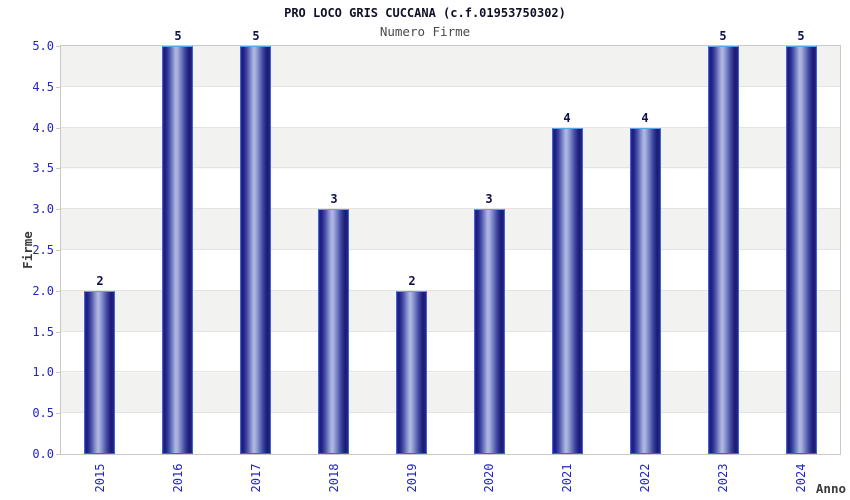 Image resolution: width=850 pixels, height=500 pixels. I want to click on x-tick-label-2021: 2021, so click(567, 478).